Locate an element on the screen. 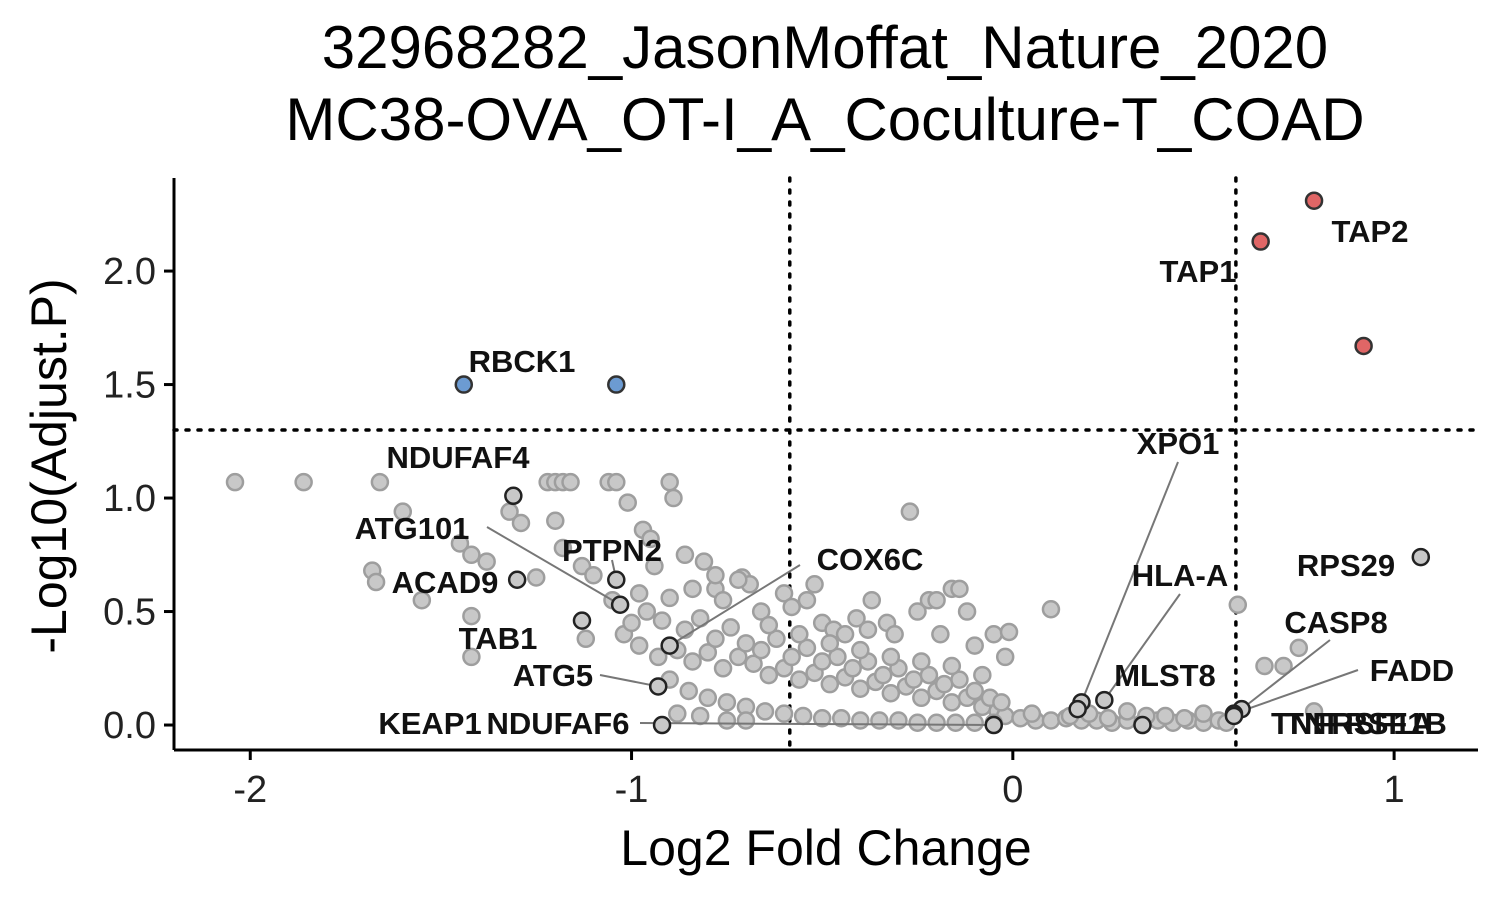 This screenshot has height=900, width=1500. x-tick-label: -1 is located at coordinates (632, 790).